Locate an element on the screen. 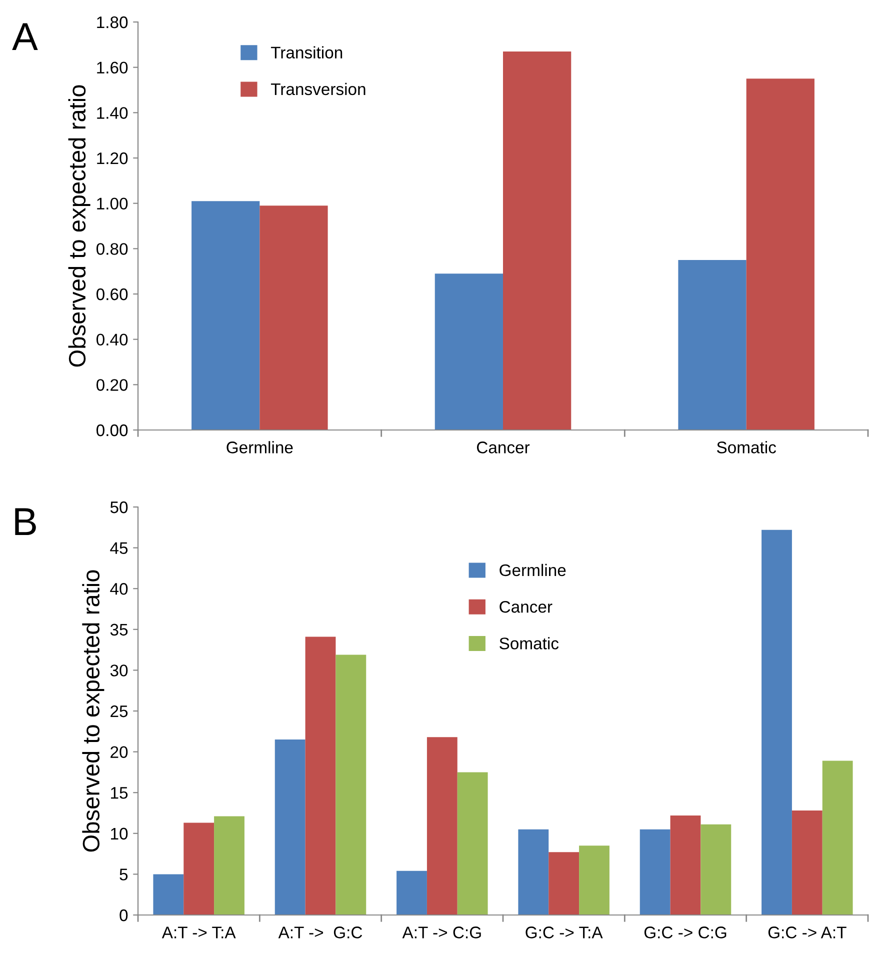  x-tick-label: Cancer is located at coordinates (503, 448).